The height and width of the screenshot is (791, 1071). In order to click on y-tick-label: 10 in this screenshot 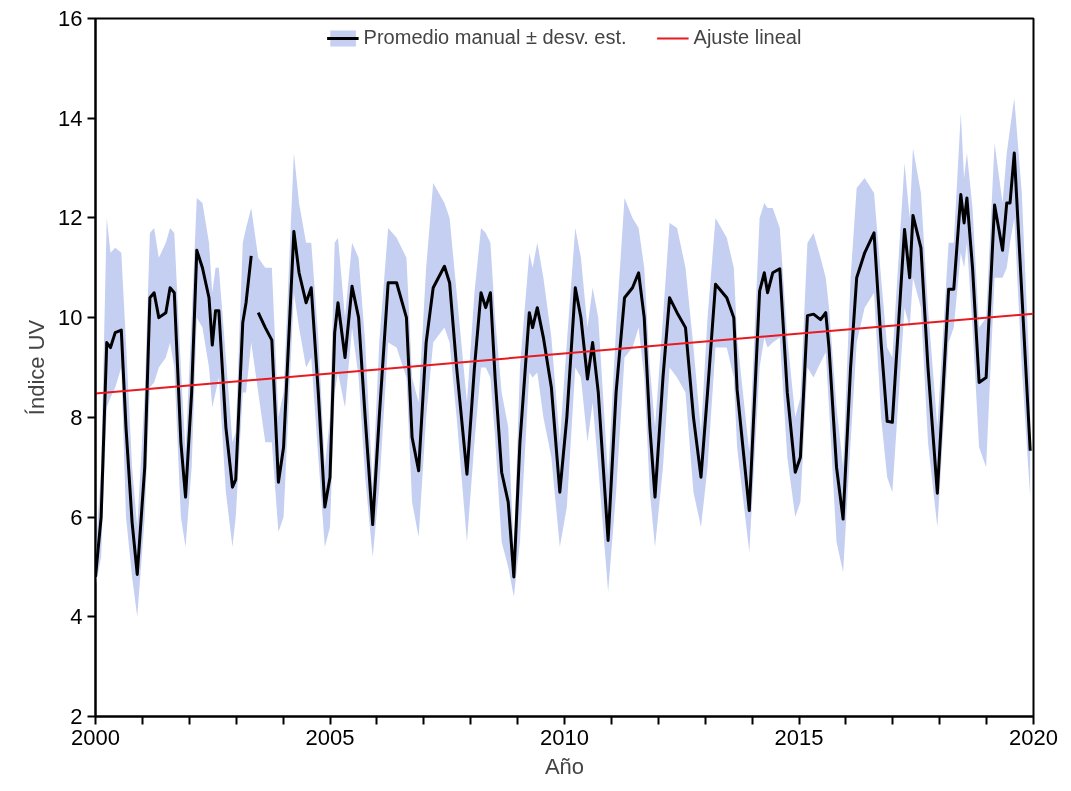, I will do `click(70, 318)`.